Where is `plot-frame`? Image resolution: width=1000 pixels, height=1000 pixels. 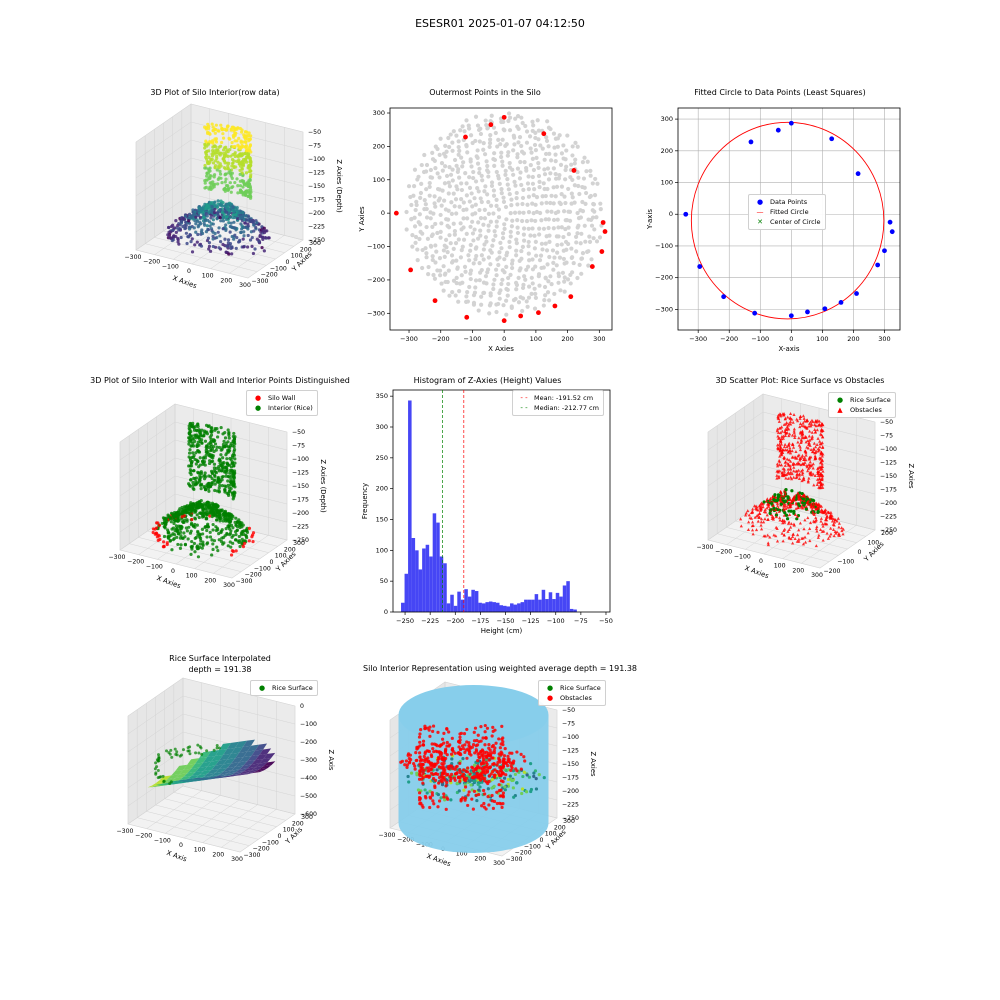
plot-frame is located at coordinates (501, 501).